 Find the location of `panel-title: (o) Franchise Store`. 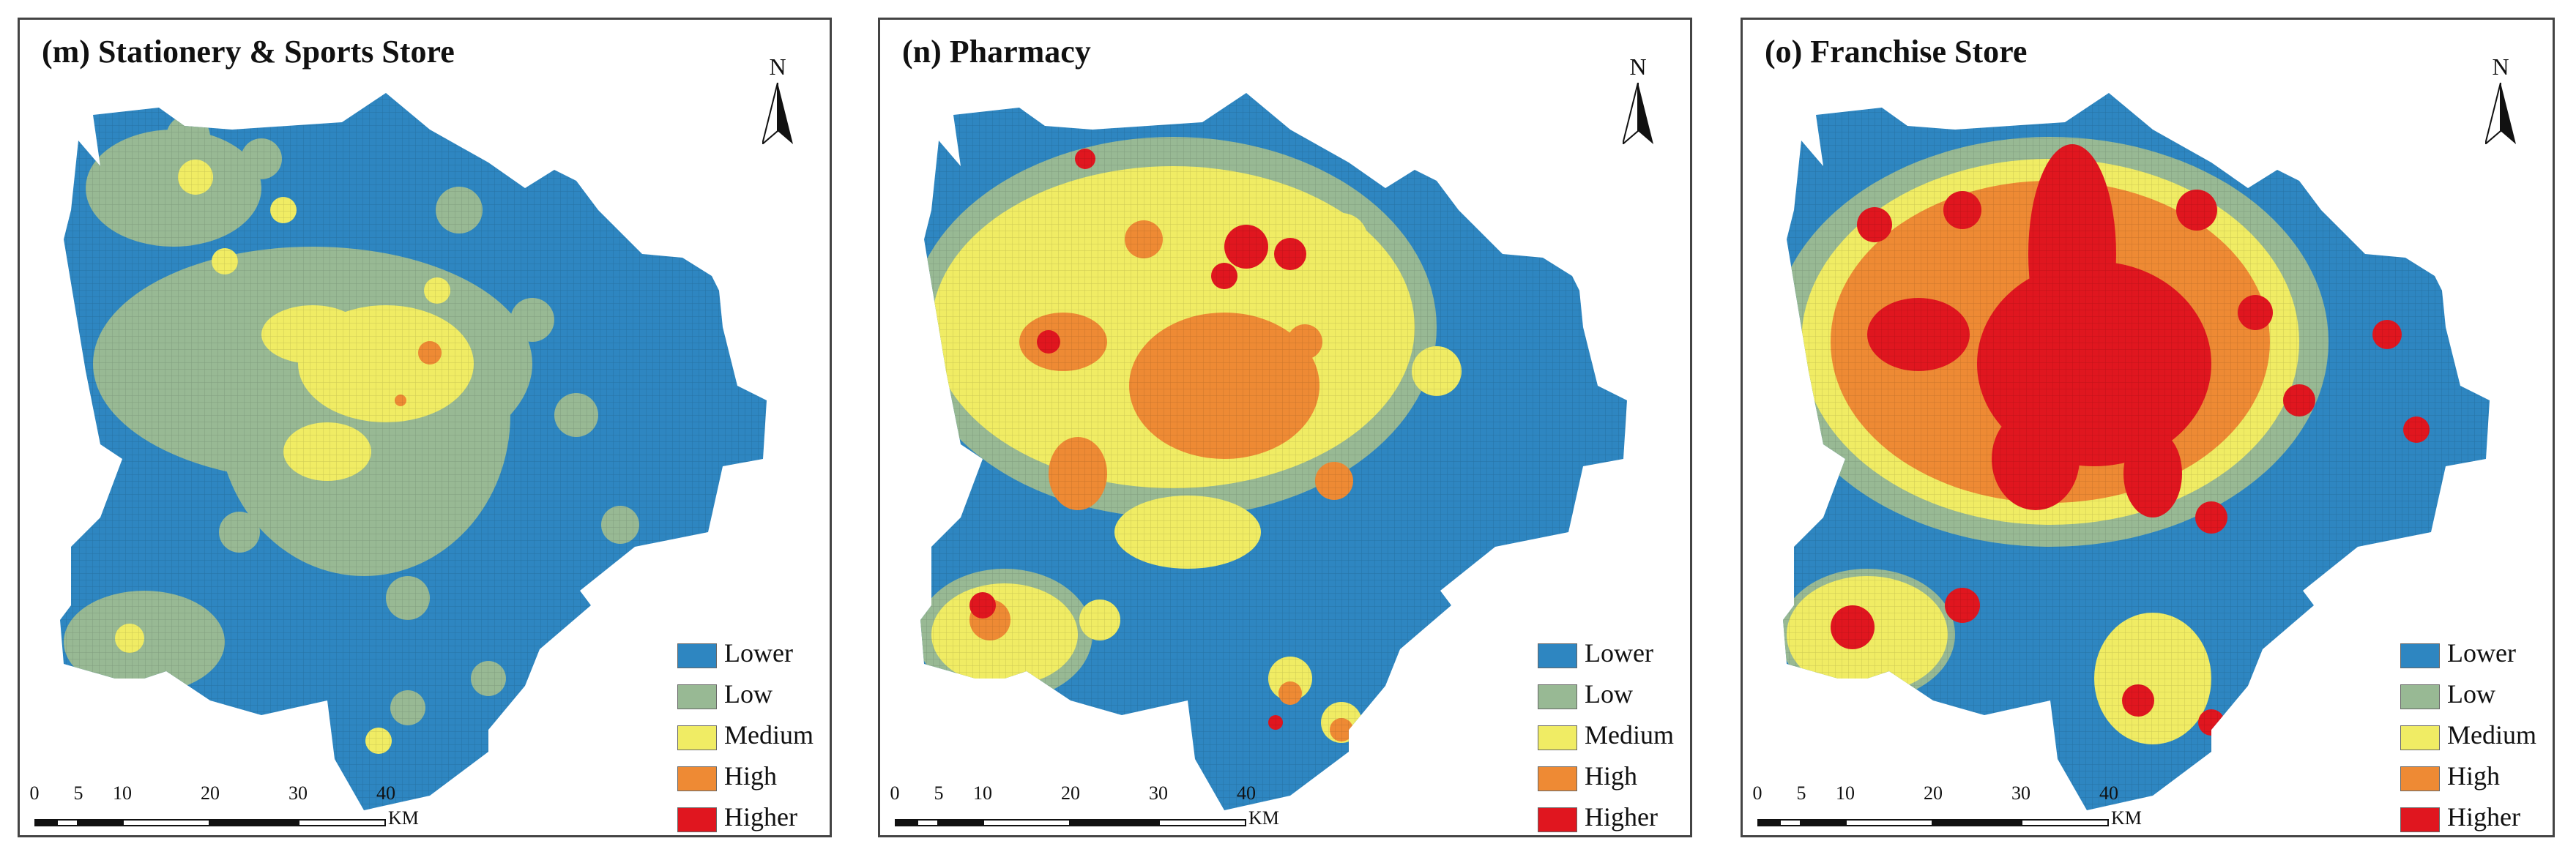

panel-title: (o) Franchise Store is located at coordinates (1896, 52).